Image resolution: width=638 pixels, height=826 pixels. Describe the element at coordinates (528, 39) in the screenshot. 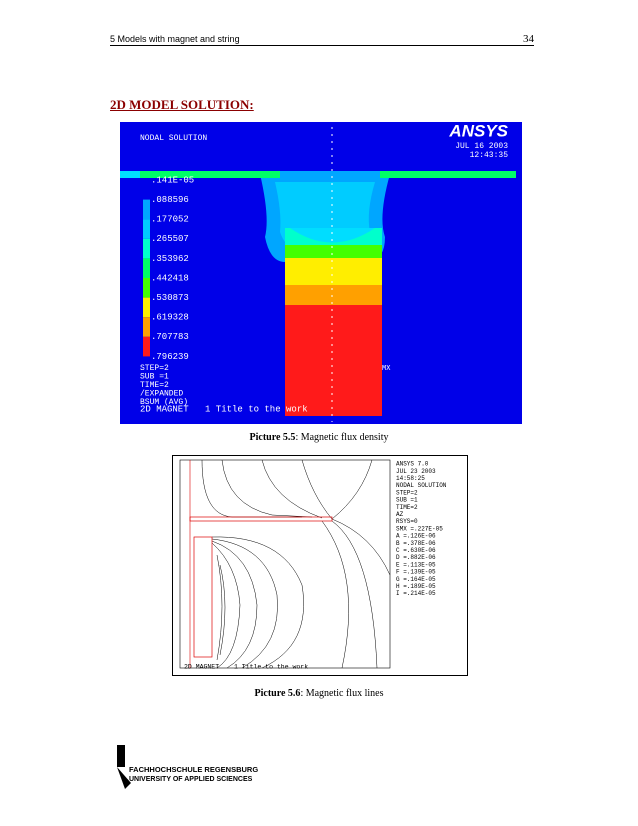

I see `header-page: 34` at that location.